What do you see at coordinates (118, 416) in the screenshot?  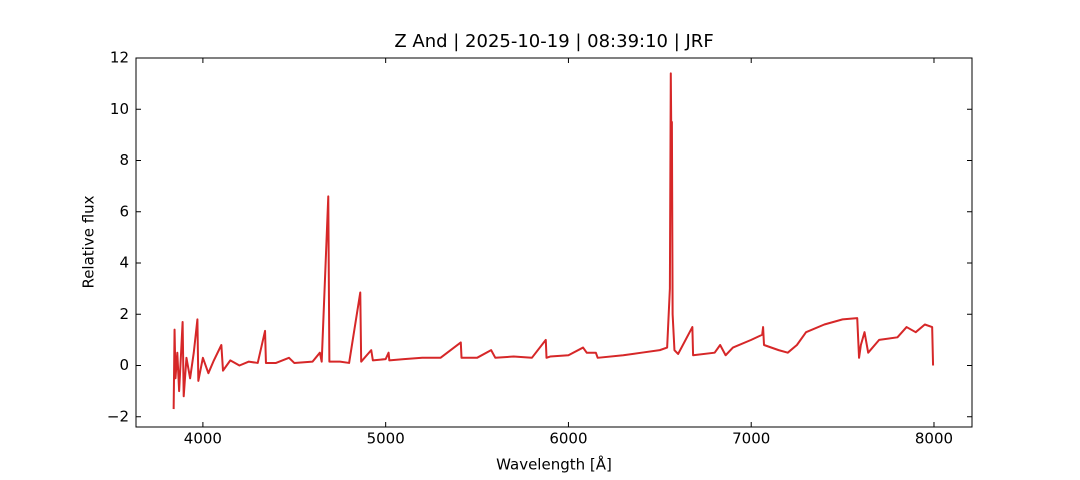 I see `y-tick-label: −2` at bounding box center [118, 416].